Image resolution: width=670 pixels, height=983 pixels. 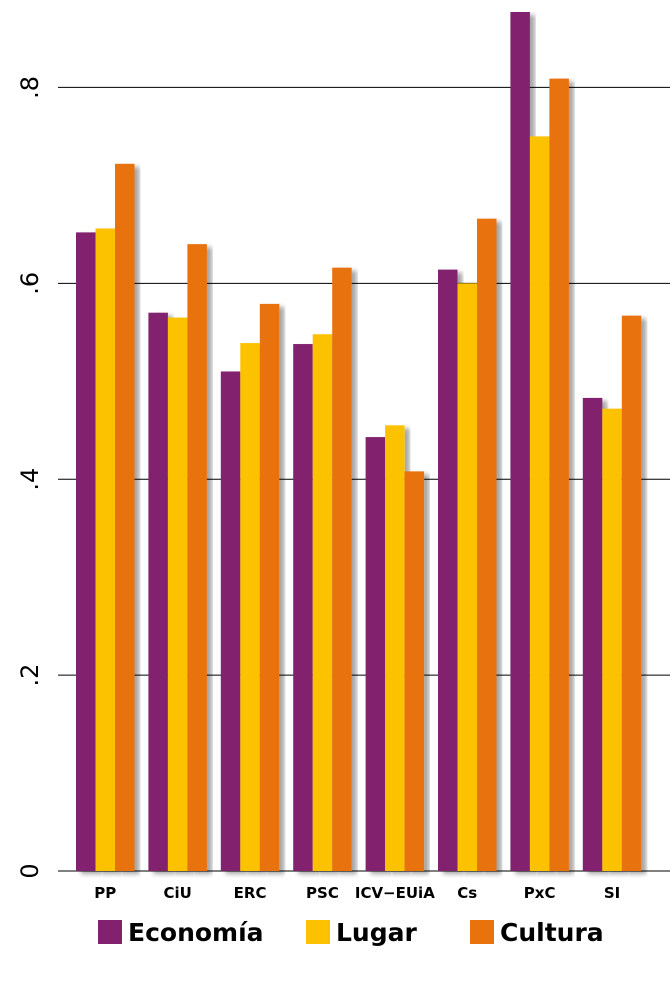 What do you see at coordinates (30, 87) in the screenshot?
I see `y-tick-label: .8` at bounding box center [30, 87].